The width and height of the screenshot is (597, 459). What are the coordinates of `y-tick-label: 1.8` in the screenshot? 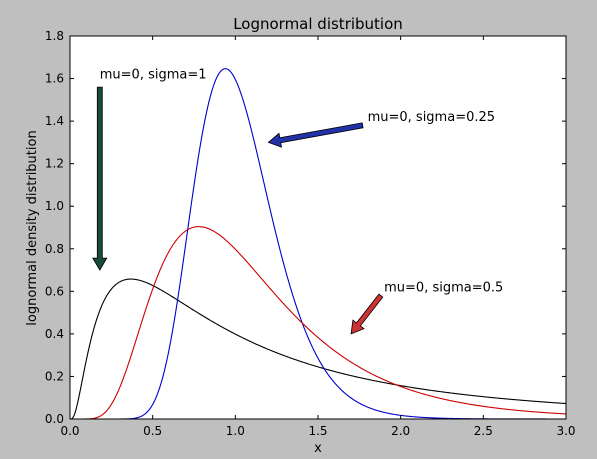 It's located at (54, 36).